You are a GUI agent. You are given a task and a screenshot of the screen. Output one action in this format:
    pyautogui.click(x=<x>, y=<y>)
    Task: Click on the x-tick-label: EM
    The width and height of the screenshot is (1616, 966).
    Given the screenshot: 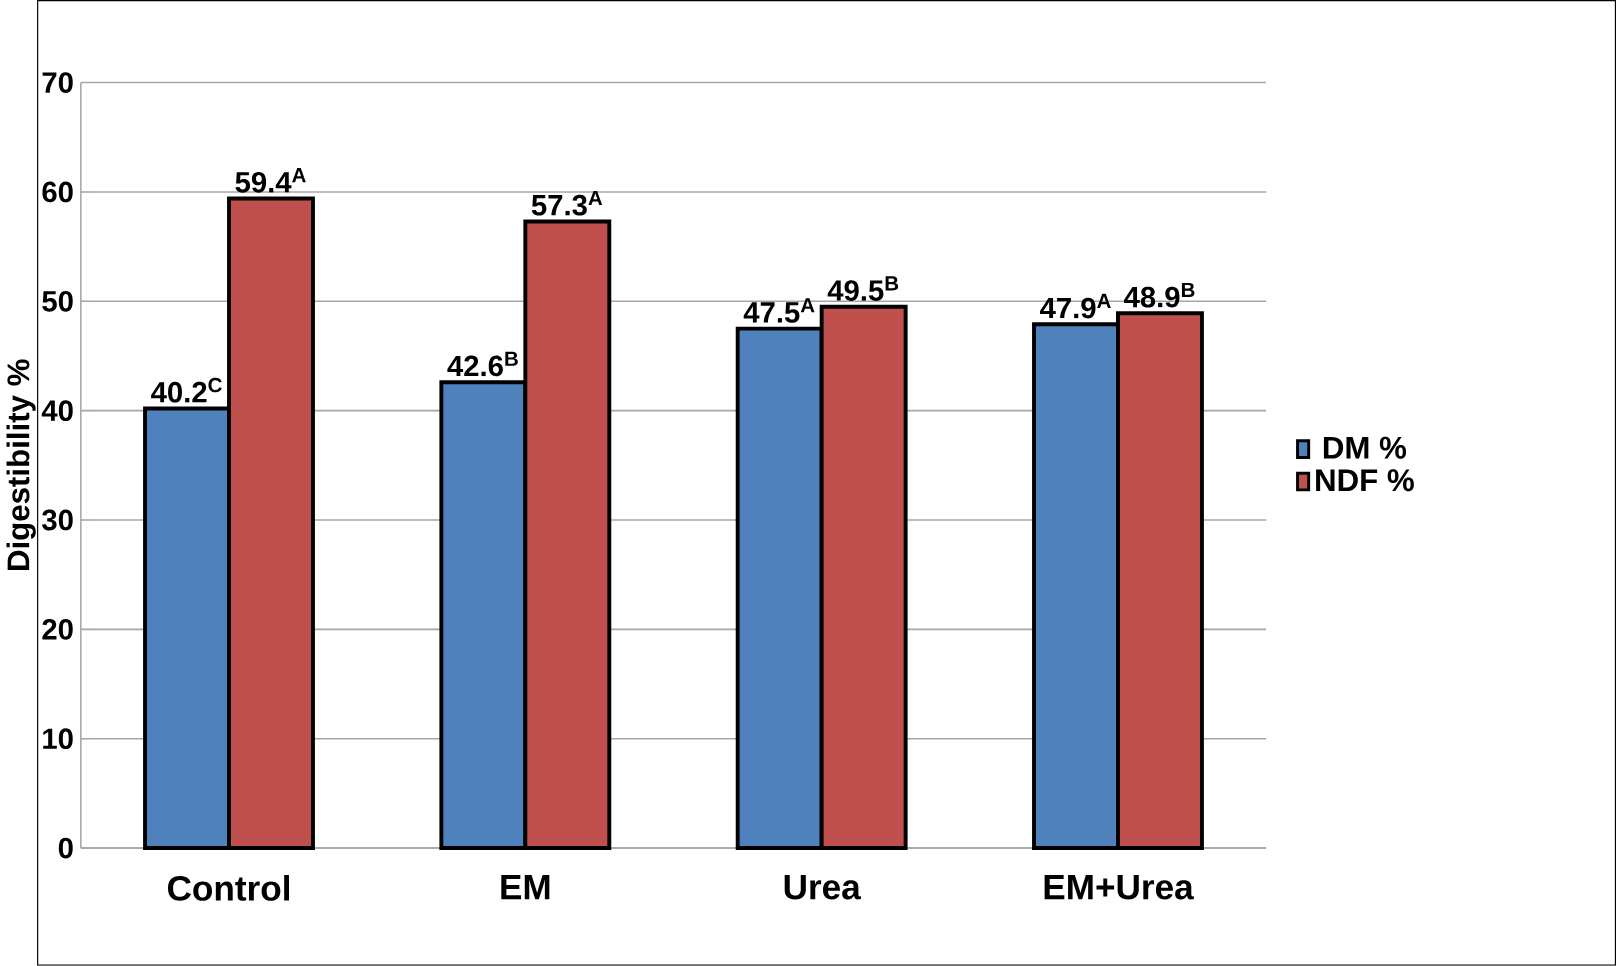 What is the action you would take?
    pyautogui.click(x=525, y=887)
    